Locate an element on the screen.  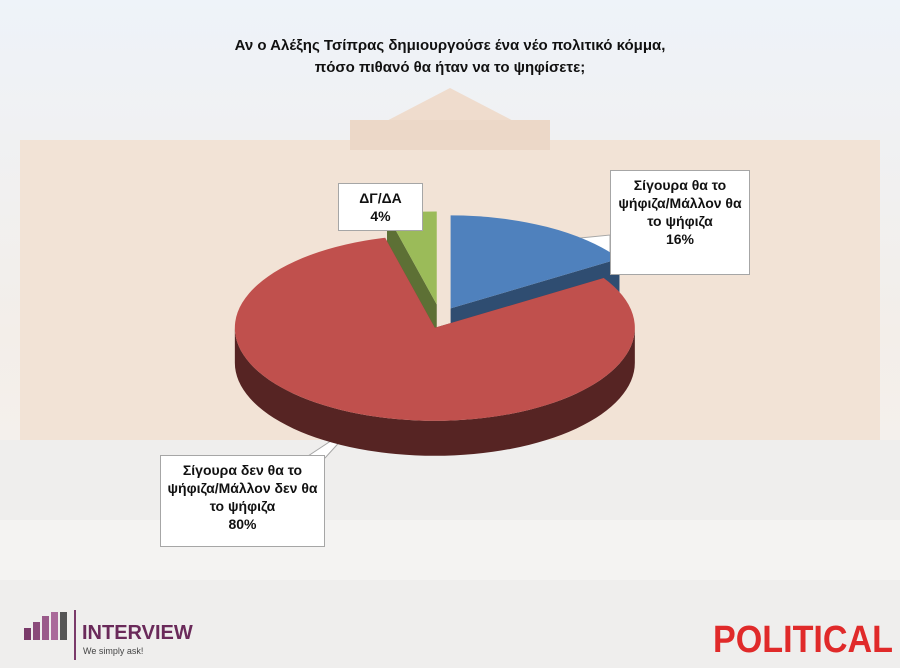
value-label: 80% is located at coordinates (242, 524).